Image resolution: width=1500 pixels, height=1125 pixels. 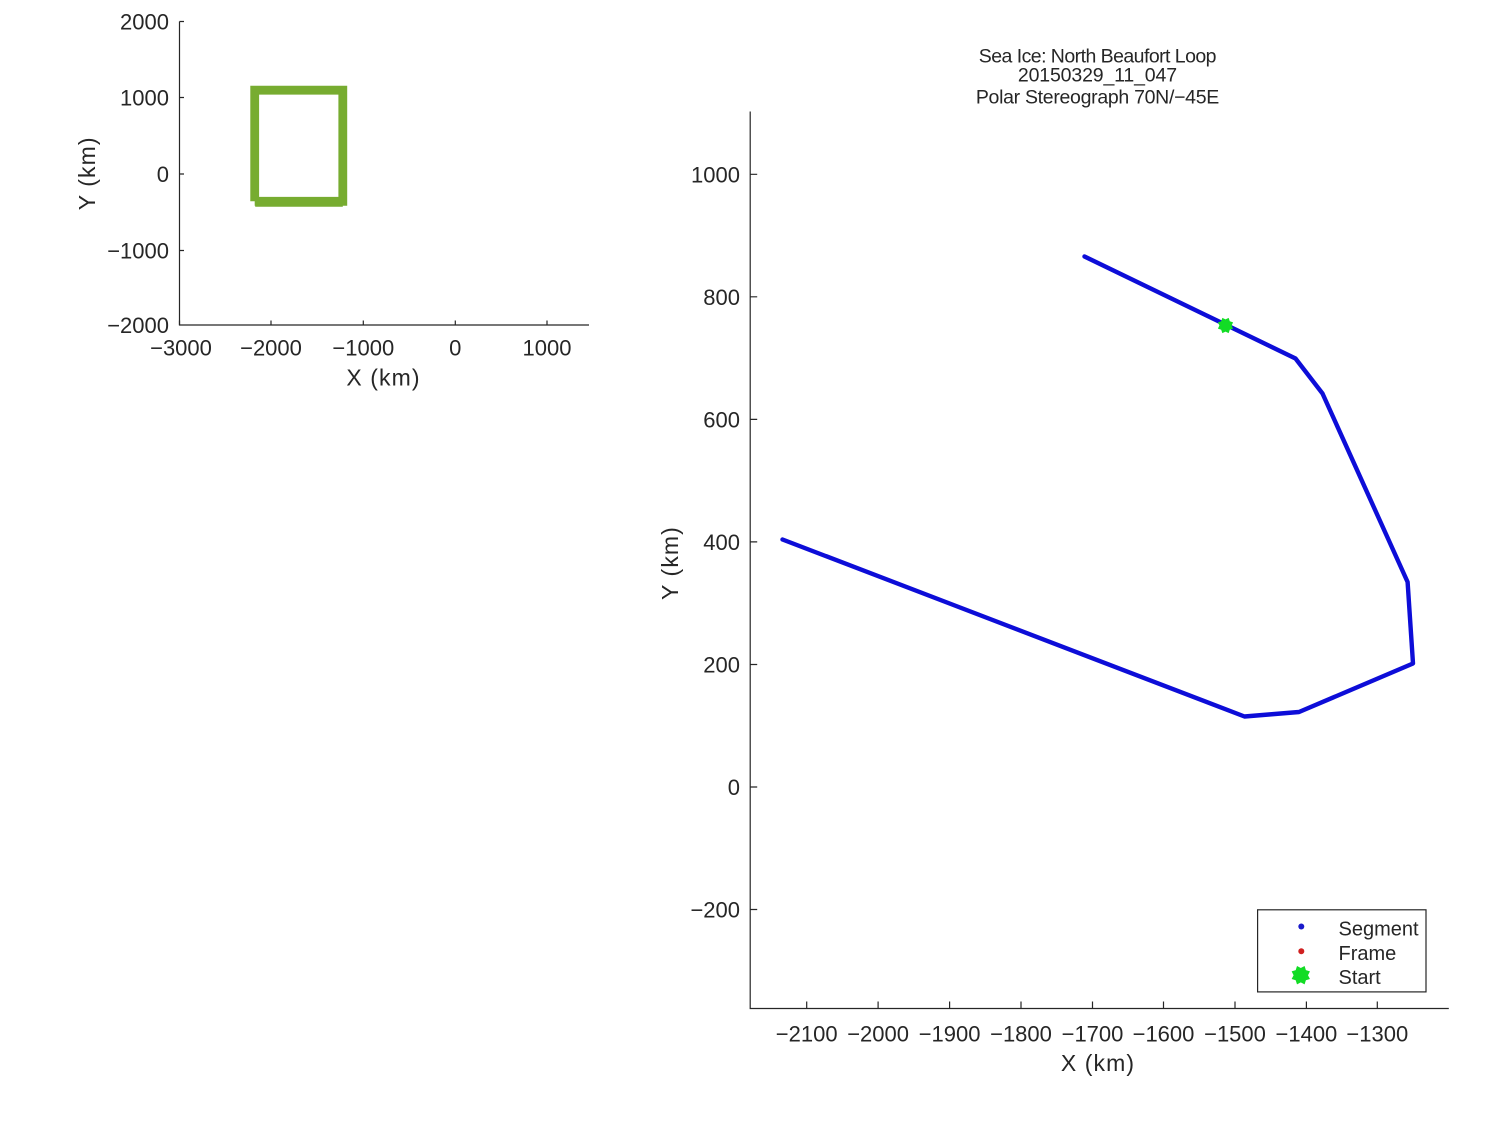 What do you see at coordinates (1097, 75) in the screenshot?
I see `svg-text: 20150329_11_047` at bounding box center [1097, 75].